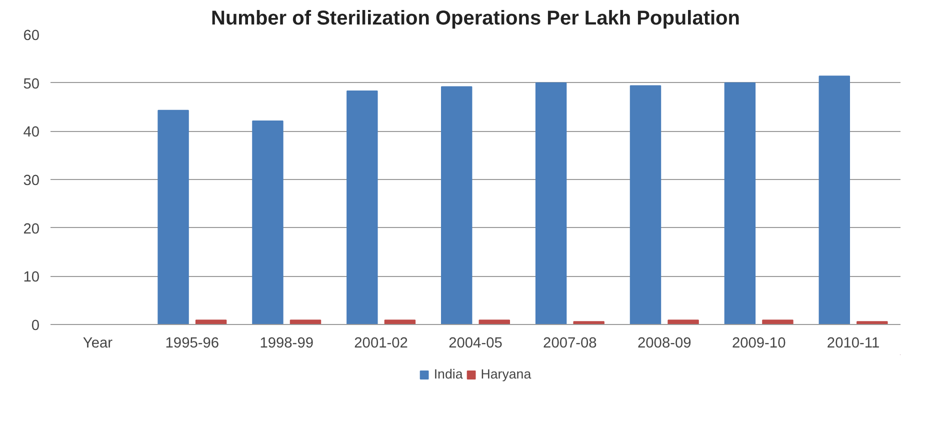 The image size is (943, 440). I want to click on x-tick-label: 2009-10, so click(759, 344).